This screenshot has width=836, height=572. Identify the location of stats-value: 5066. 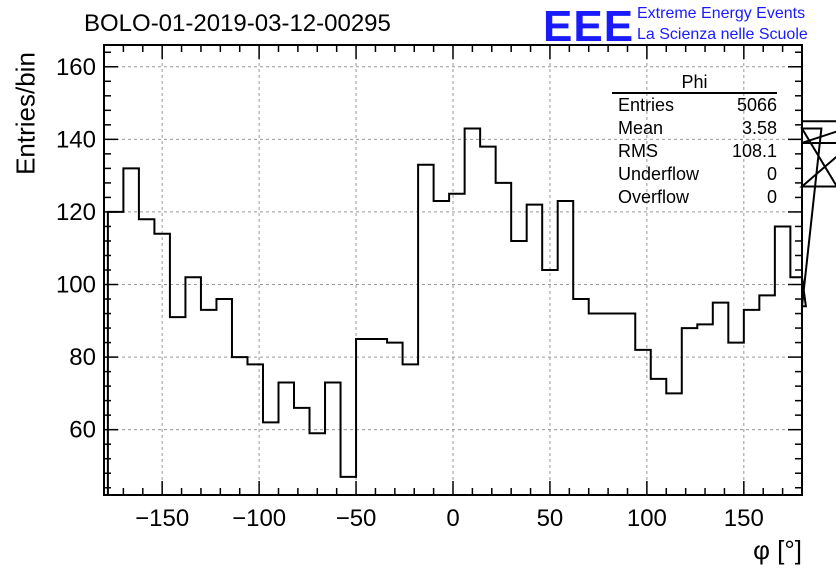
(756, 105).